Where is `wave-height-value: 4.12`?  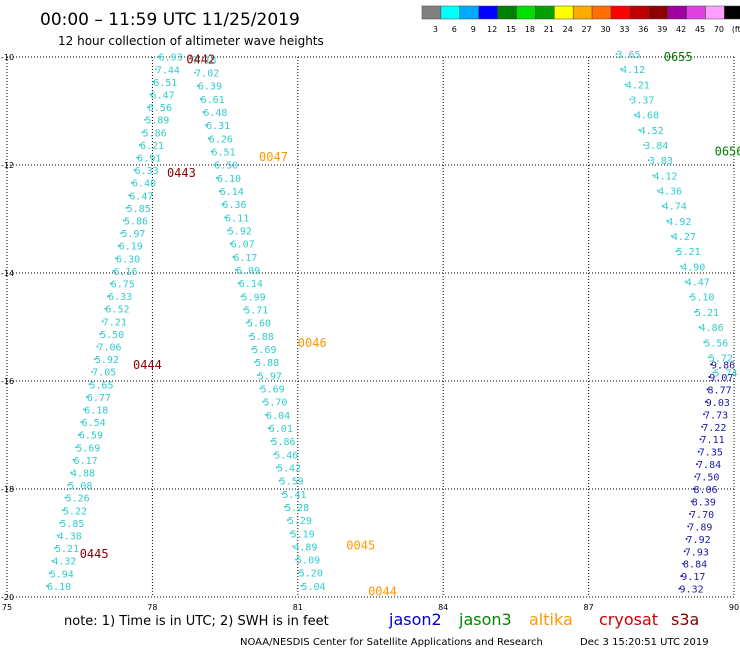
wave-height-value: 4.12 is located at coordinates (633, 70).